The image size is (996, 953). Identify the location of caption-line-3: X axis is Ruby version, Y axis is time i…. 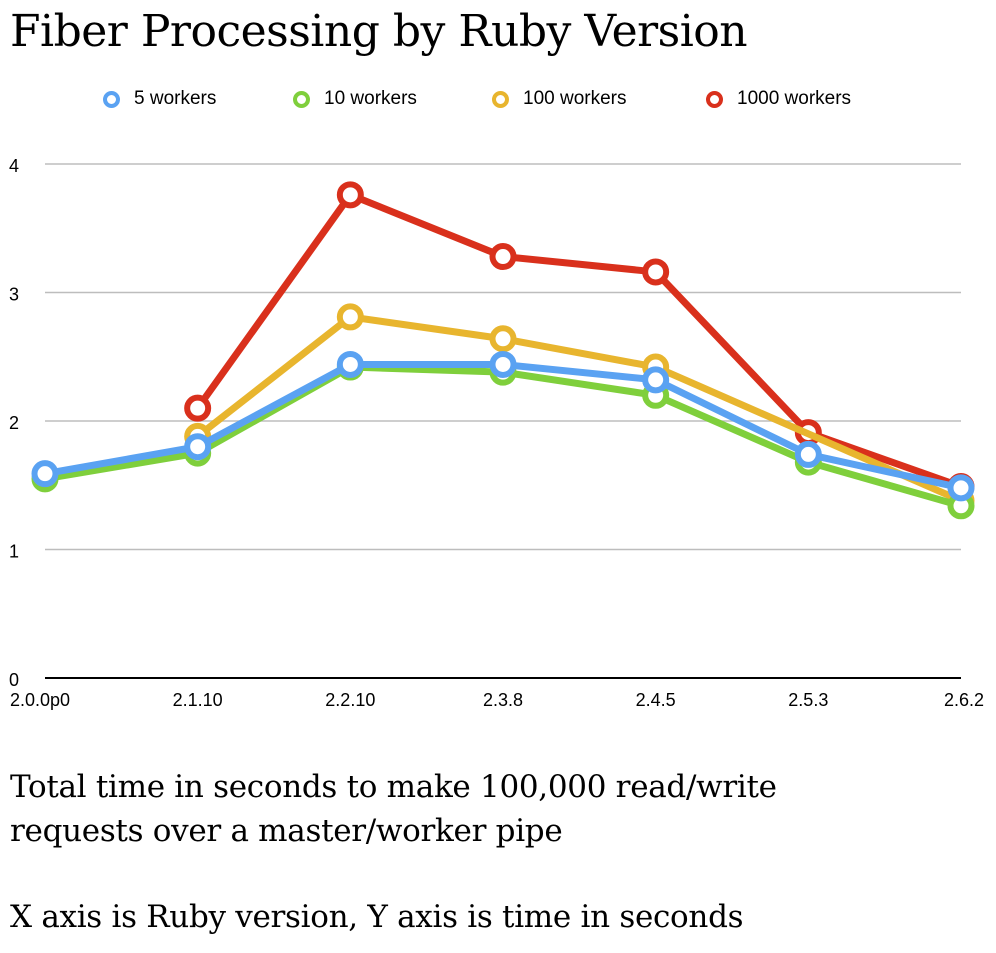
(377, 917).